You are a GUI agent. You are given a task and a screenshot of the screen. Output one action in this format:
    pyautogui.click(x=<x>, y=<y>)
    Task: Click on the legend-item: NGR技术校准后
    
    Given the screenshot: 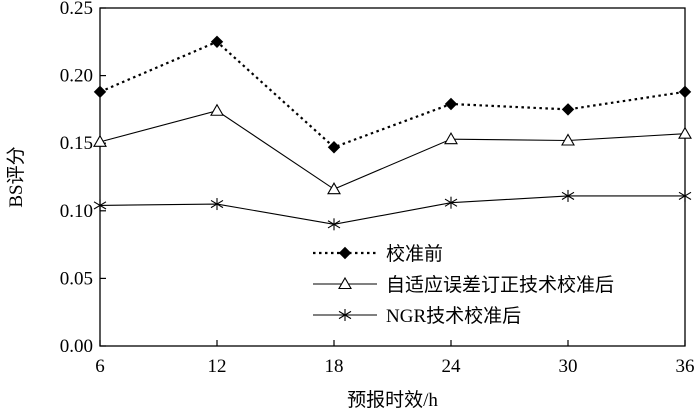 What is the action you would take?
    pyautogui.click(x=417, y=316)
    